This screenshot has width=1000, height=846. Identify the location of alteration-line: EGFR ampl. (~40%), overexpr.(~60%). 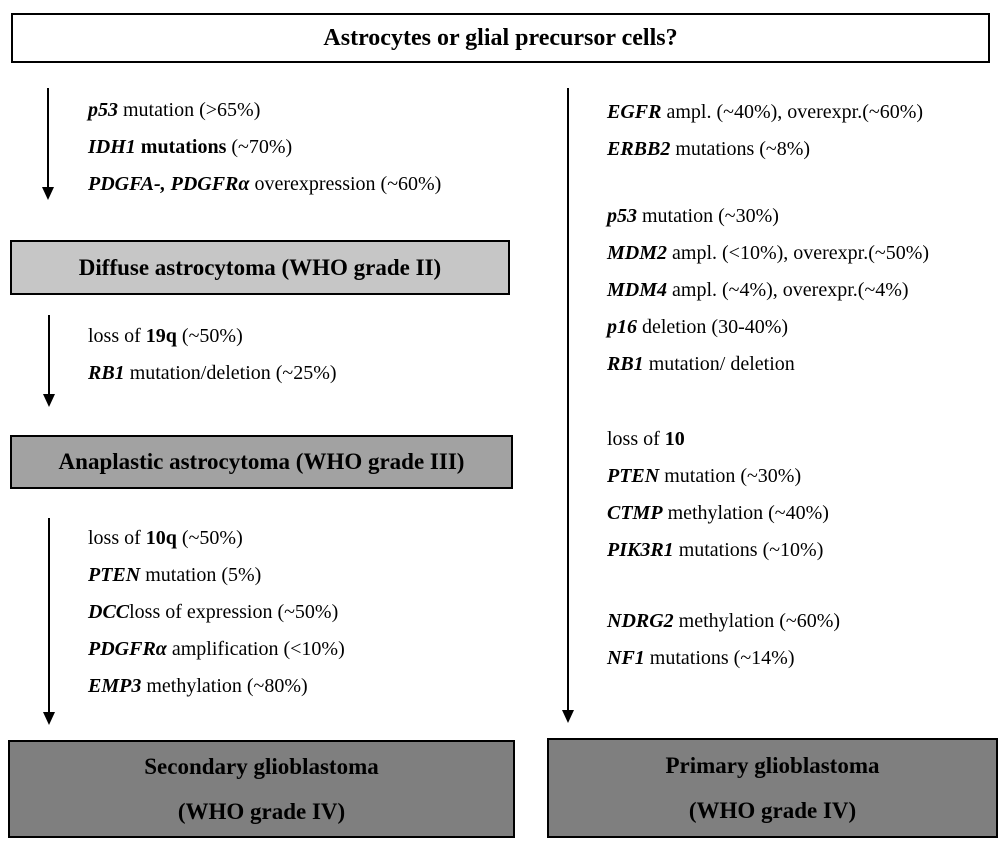
(765, 112).